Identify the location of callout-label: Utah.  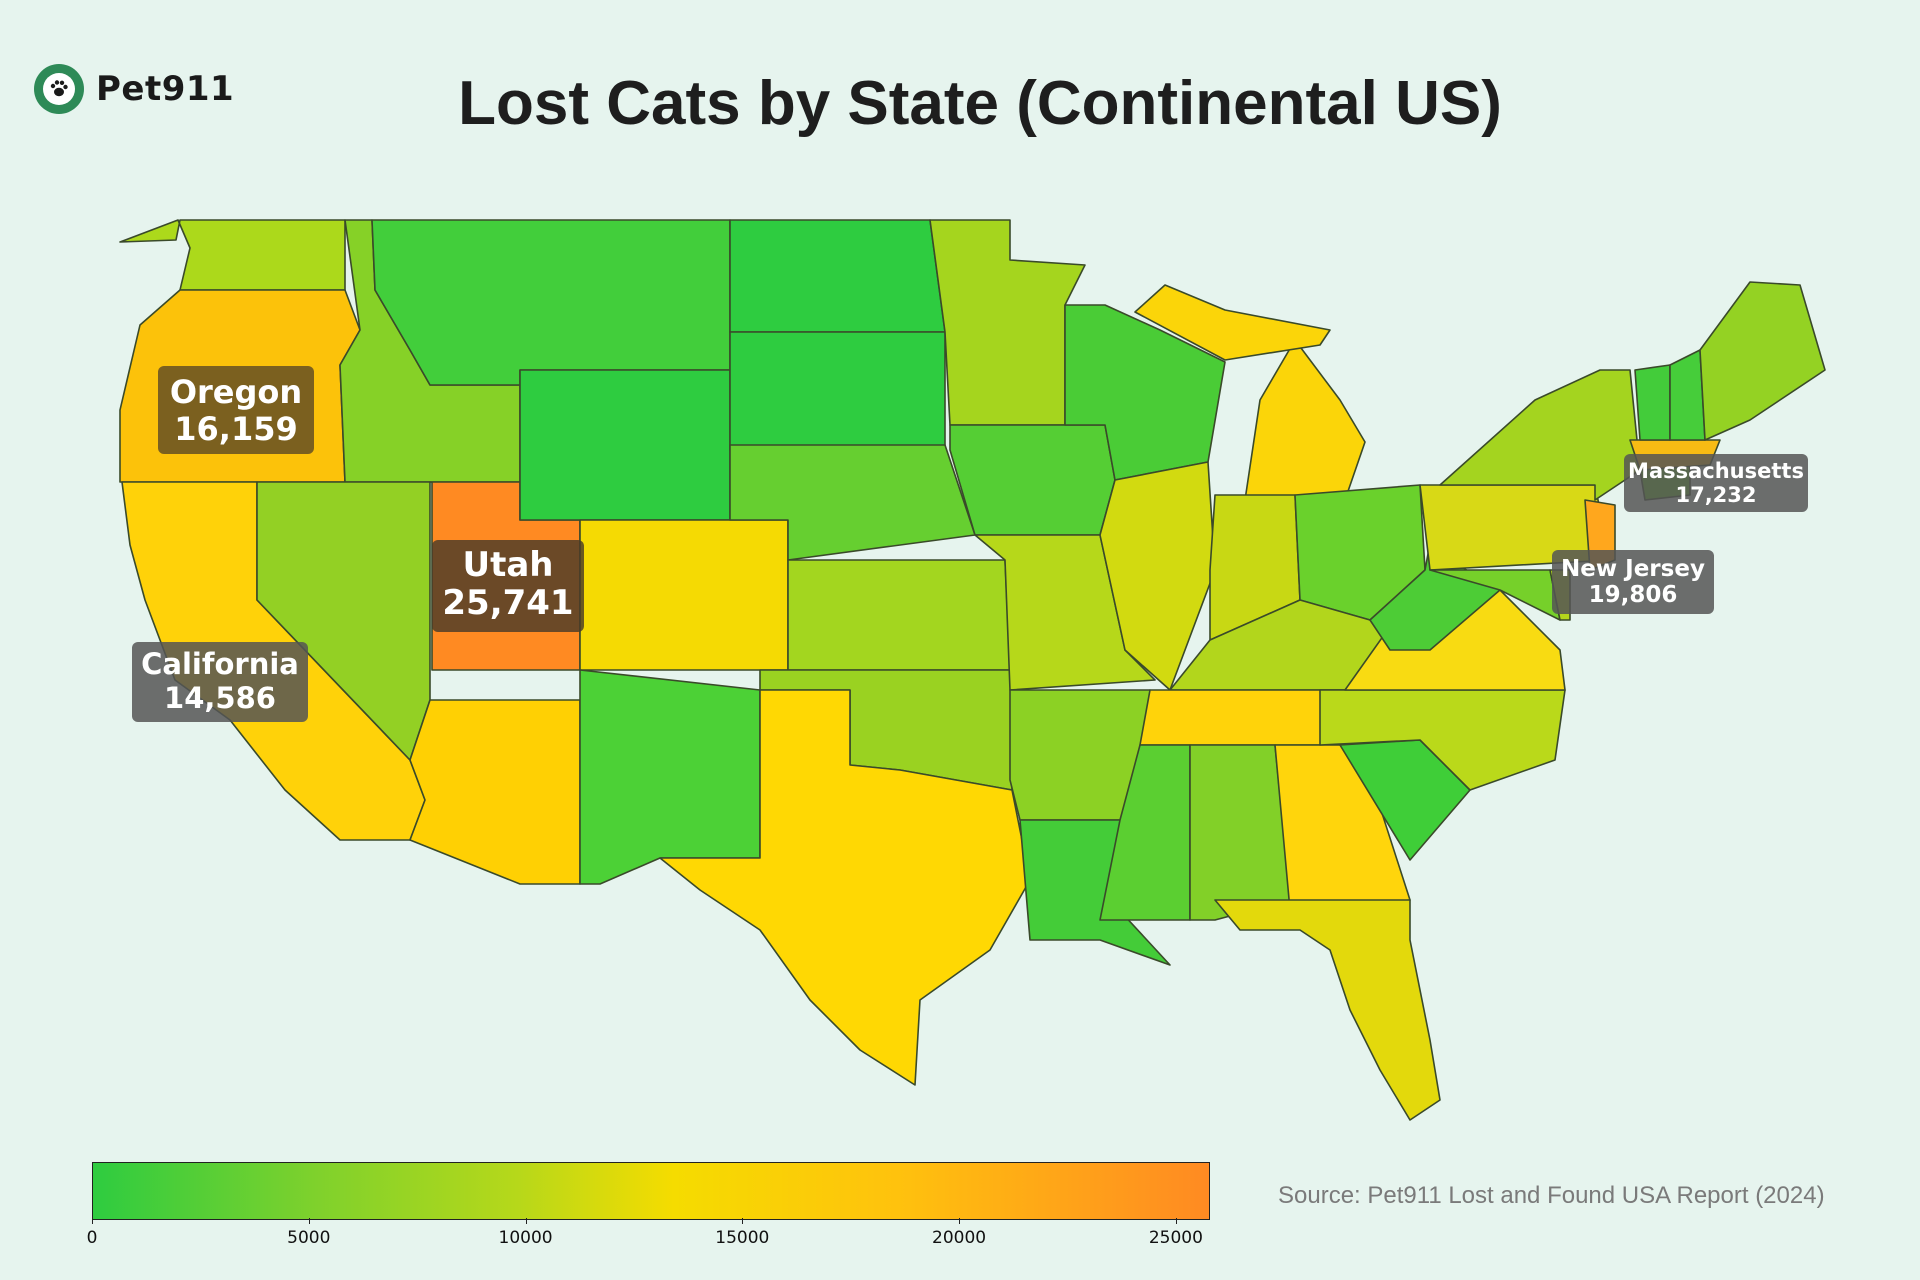
(507, 565).